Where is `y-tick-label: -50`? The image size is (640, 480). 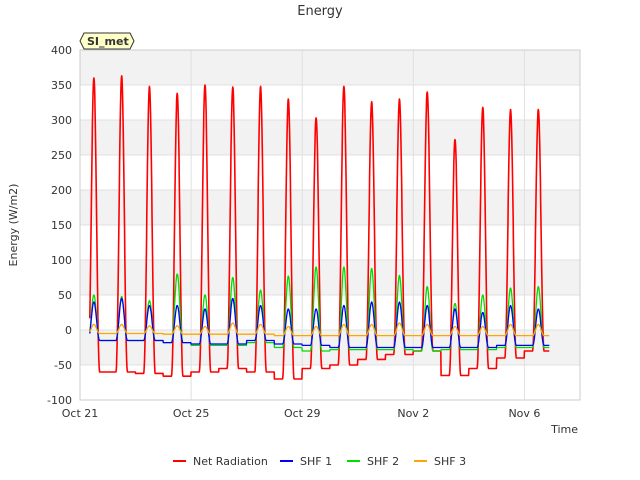 y-tick-label: -50 is located at coordinates (63, 365).